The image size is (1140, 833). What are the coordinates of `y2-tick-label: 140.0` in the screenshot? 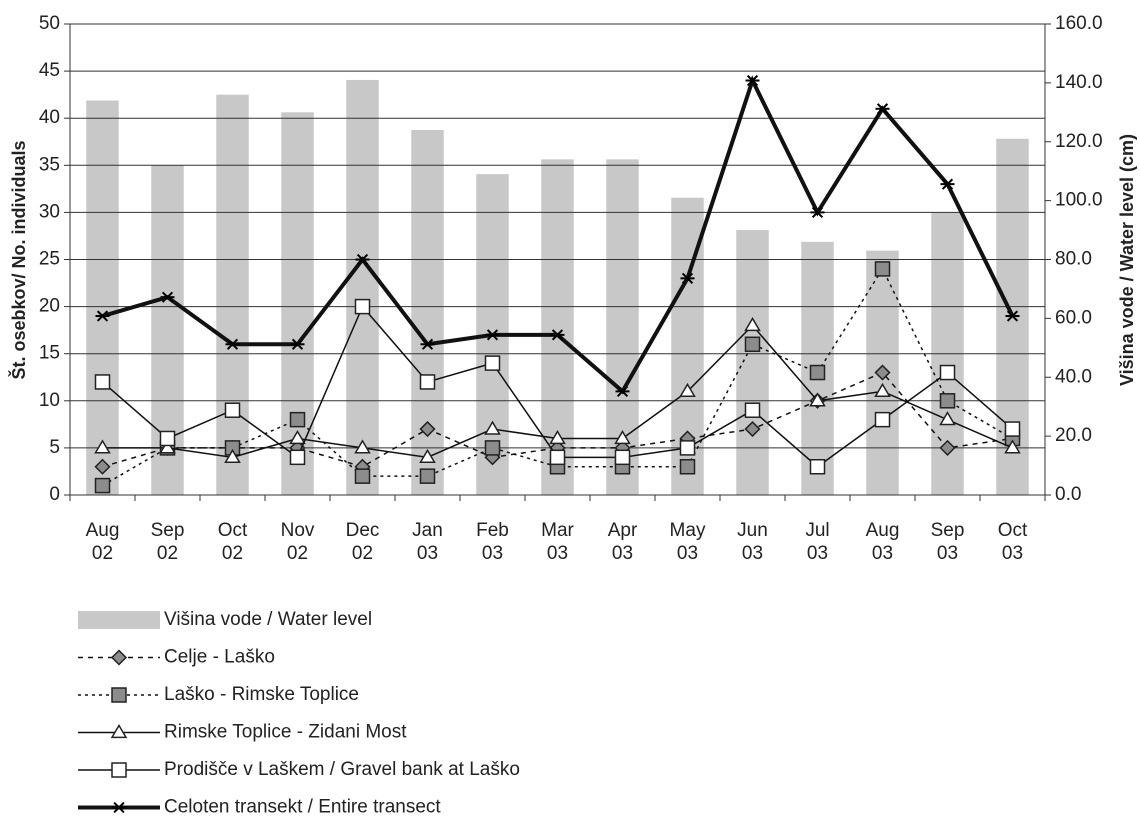 It's located at (1079, 82).